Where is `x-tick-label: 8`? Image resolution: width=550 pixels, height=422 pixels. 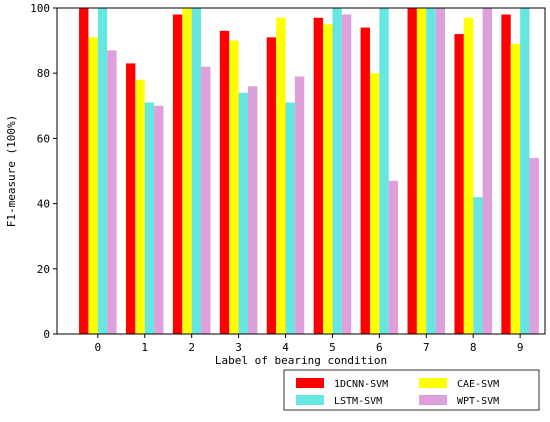
x-tick-label: 8 is located at coordinates (473, 347).